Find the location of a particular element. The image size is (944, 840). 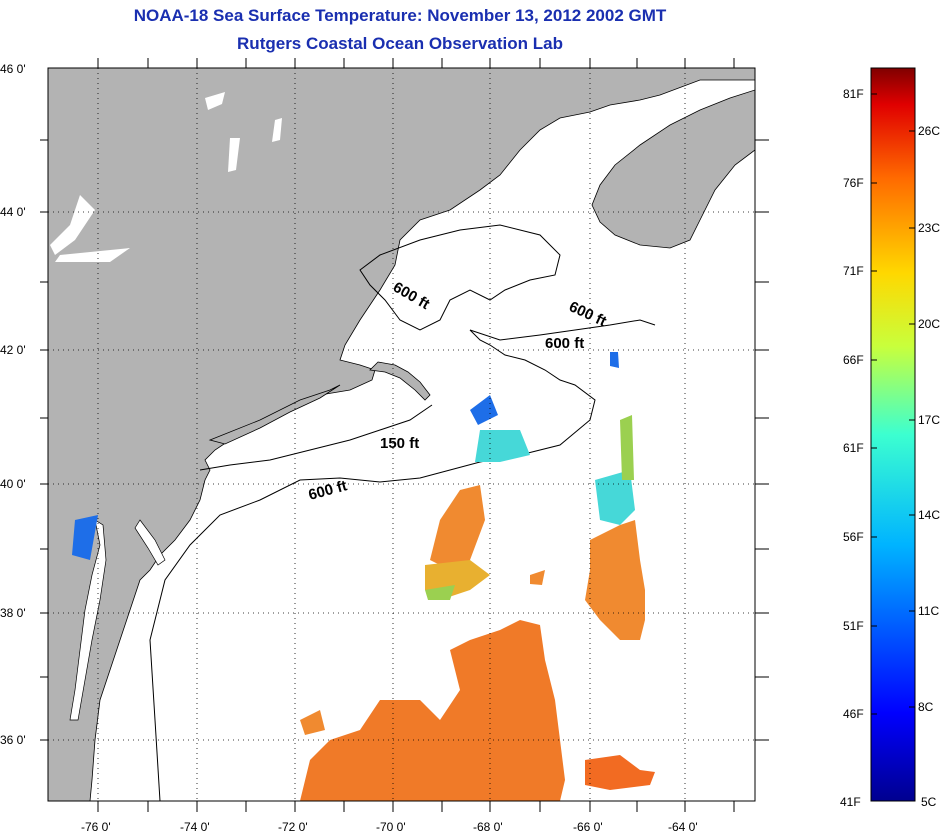

lat-label-36: 36 0' is located at coordinates (13, 740).